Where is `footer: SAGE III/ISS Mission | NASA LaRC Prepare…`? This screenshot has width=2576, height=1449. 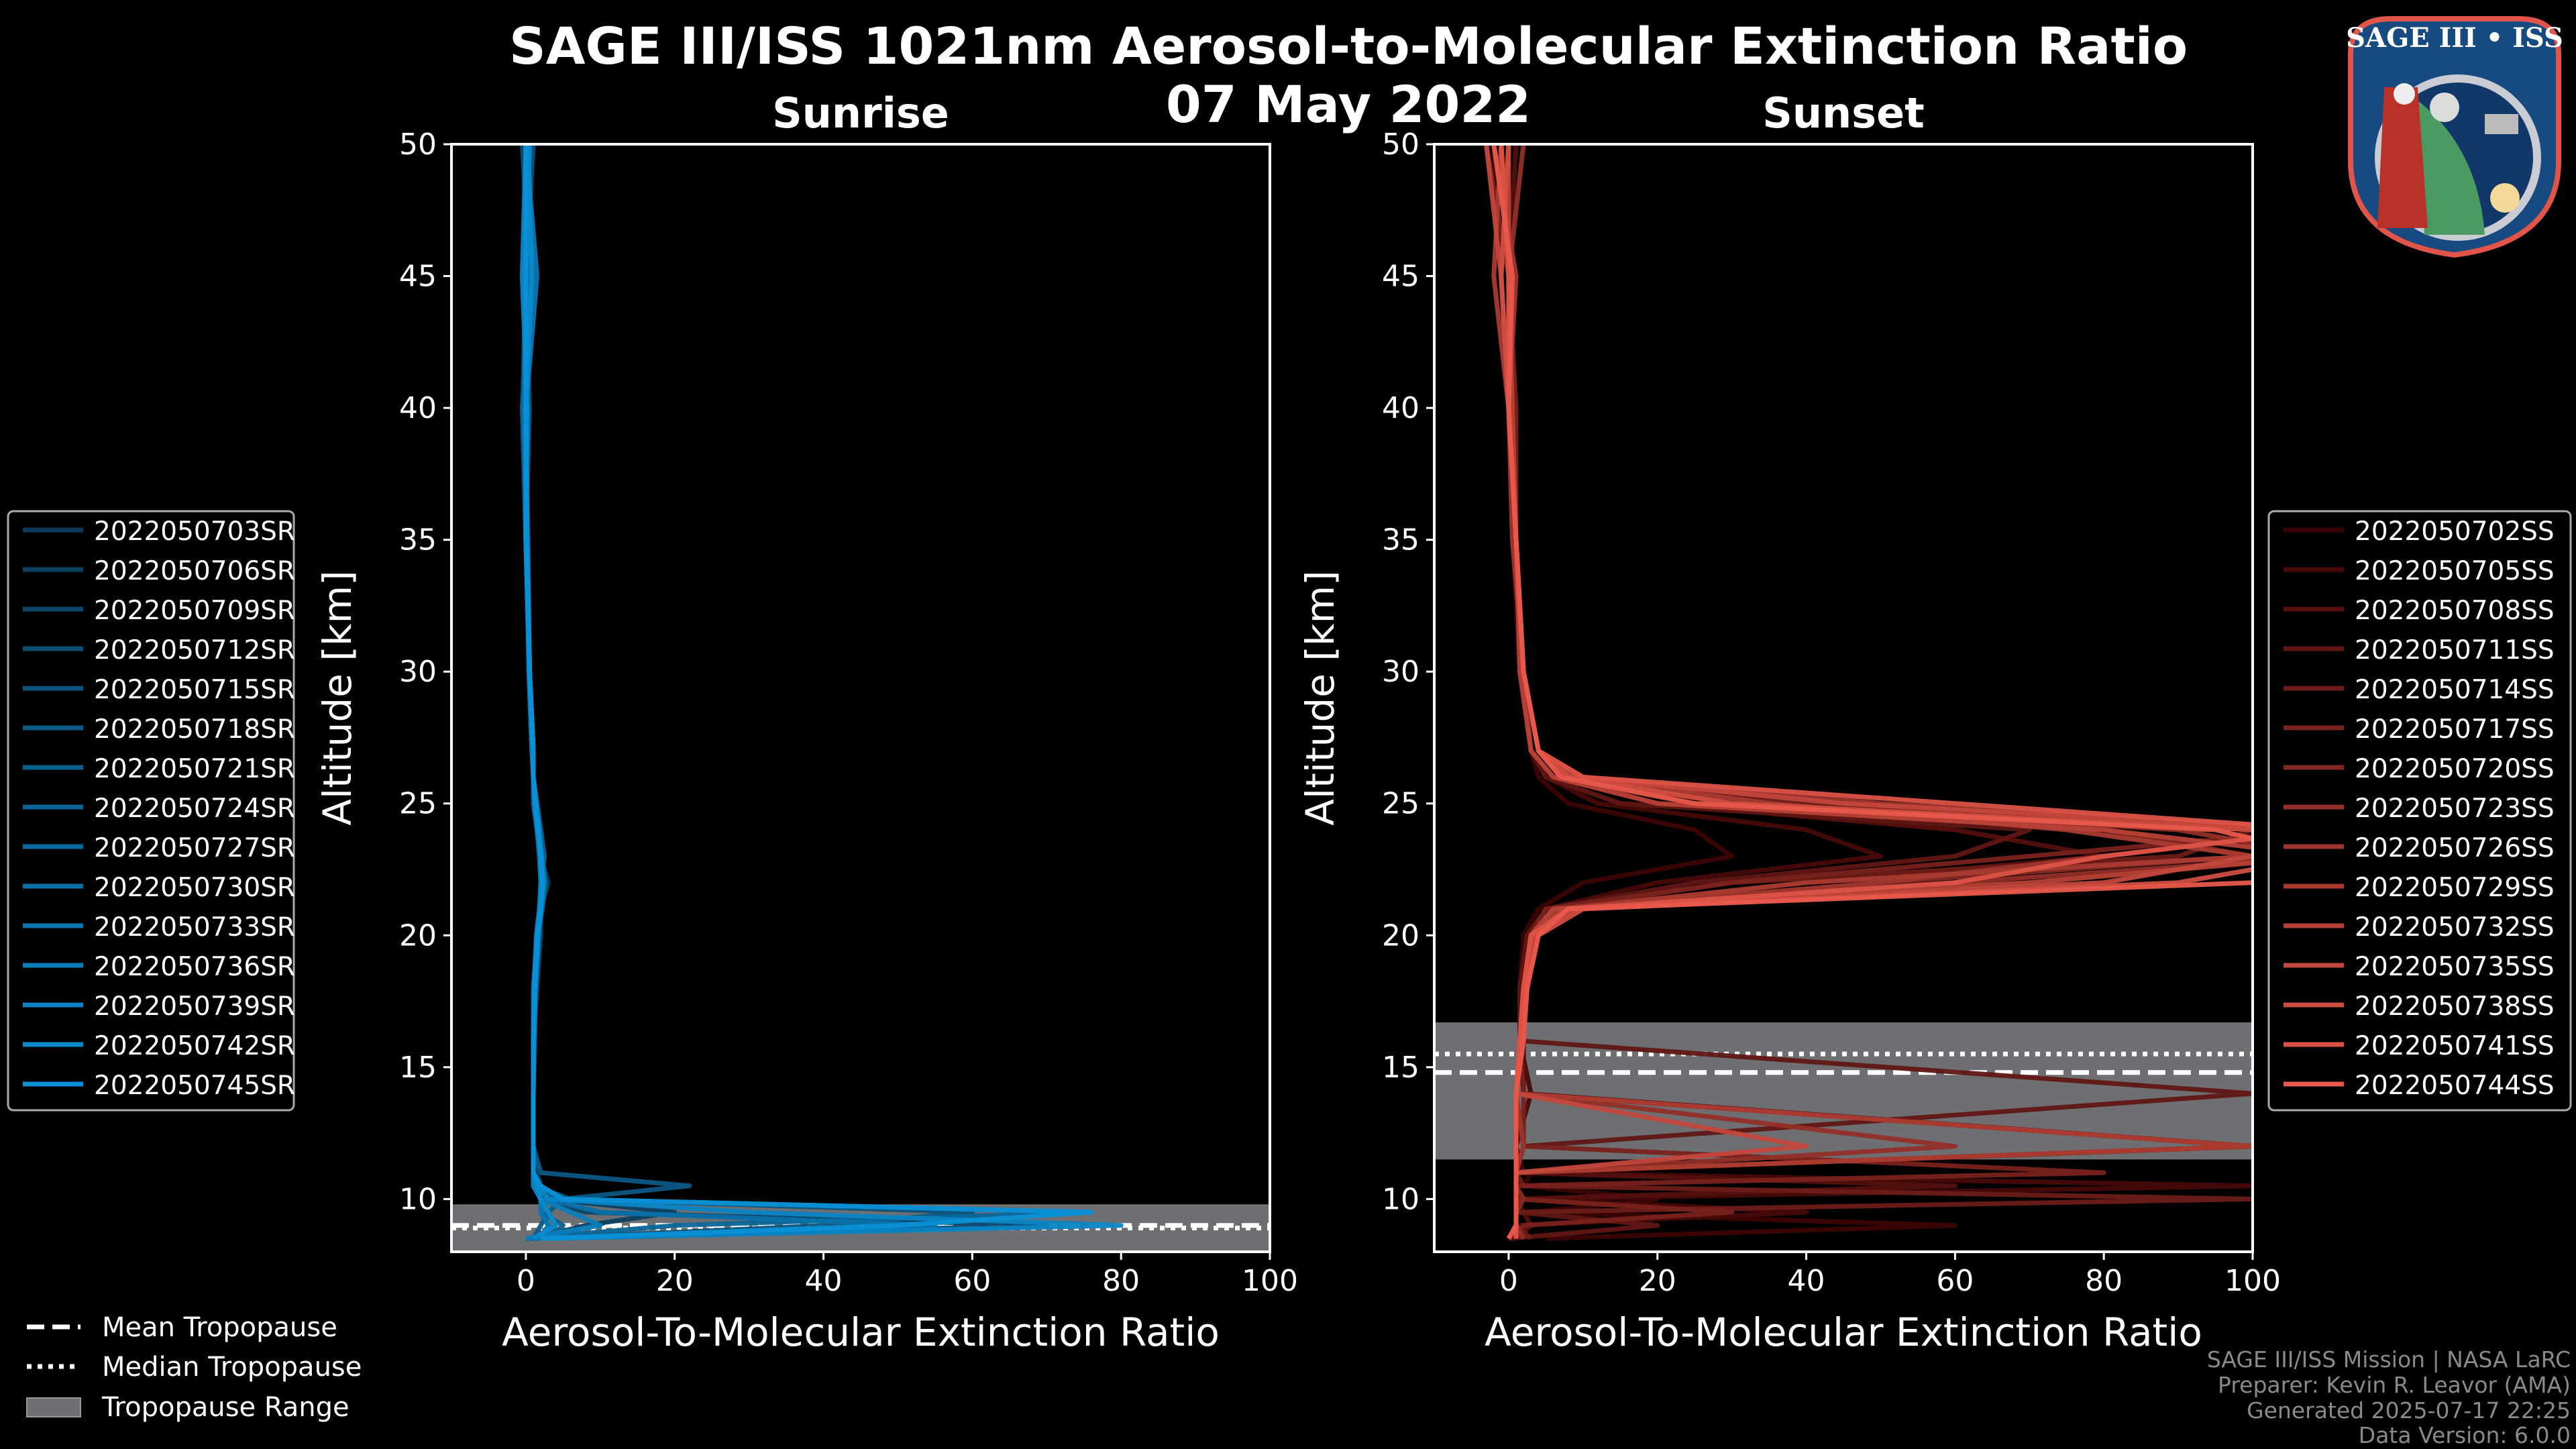 footer: SAGE III/ISS Mission | NASA LaRC Prepare… is located at coordinates (2389, 1397).